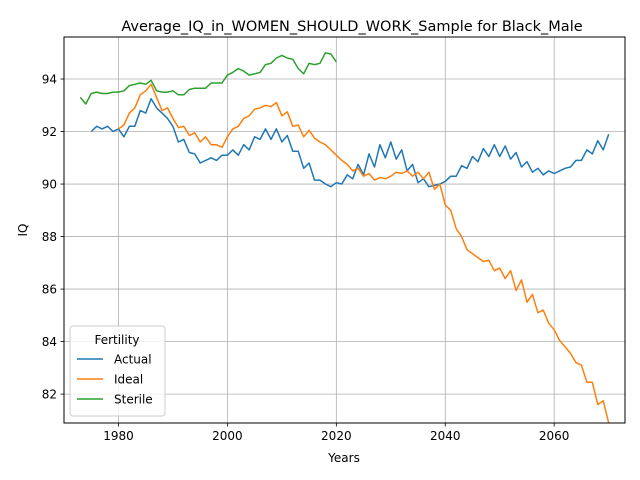 This screenshot has height=480, width=640. I want to click on y-tick-label: 90, so click(49, 185).